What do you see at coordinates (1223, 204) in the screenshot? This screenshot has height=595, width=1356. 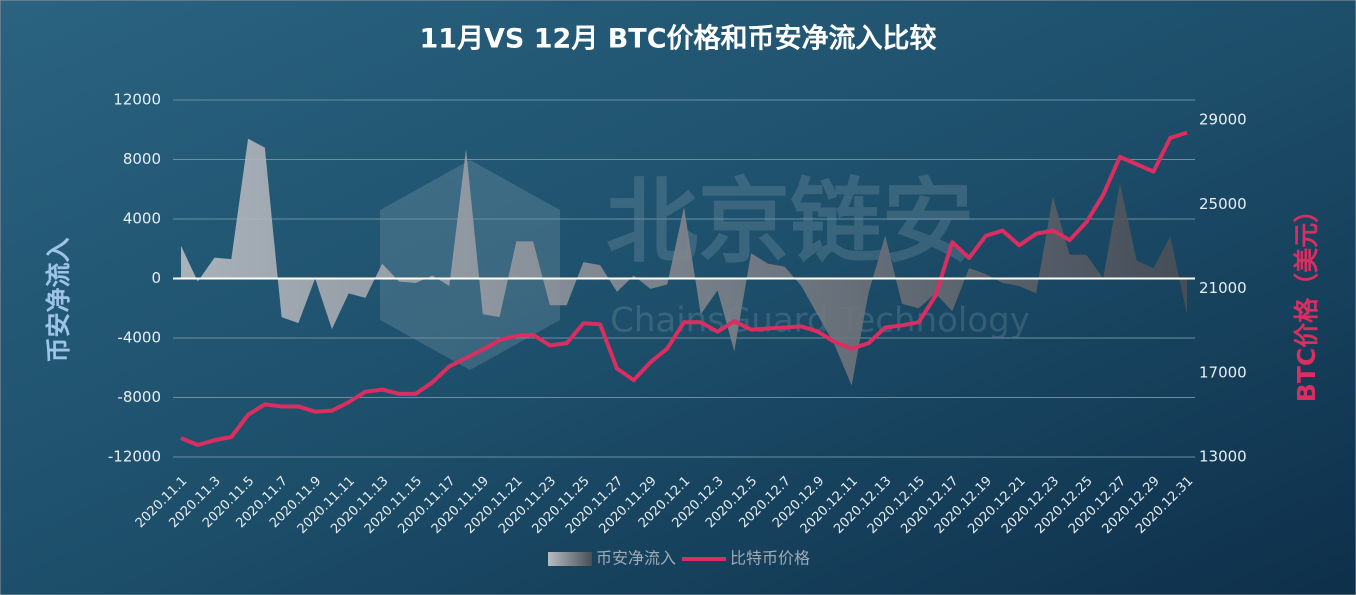 I see `y2-tick-label: 25000` at bounding box center [1223, 204].